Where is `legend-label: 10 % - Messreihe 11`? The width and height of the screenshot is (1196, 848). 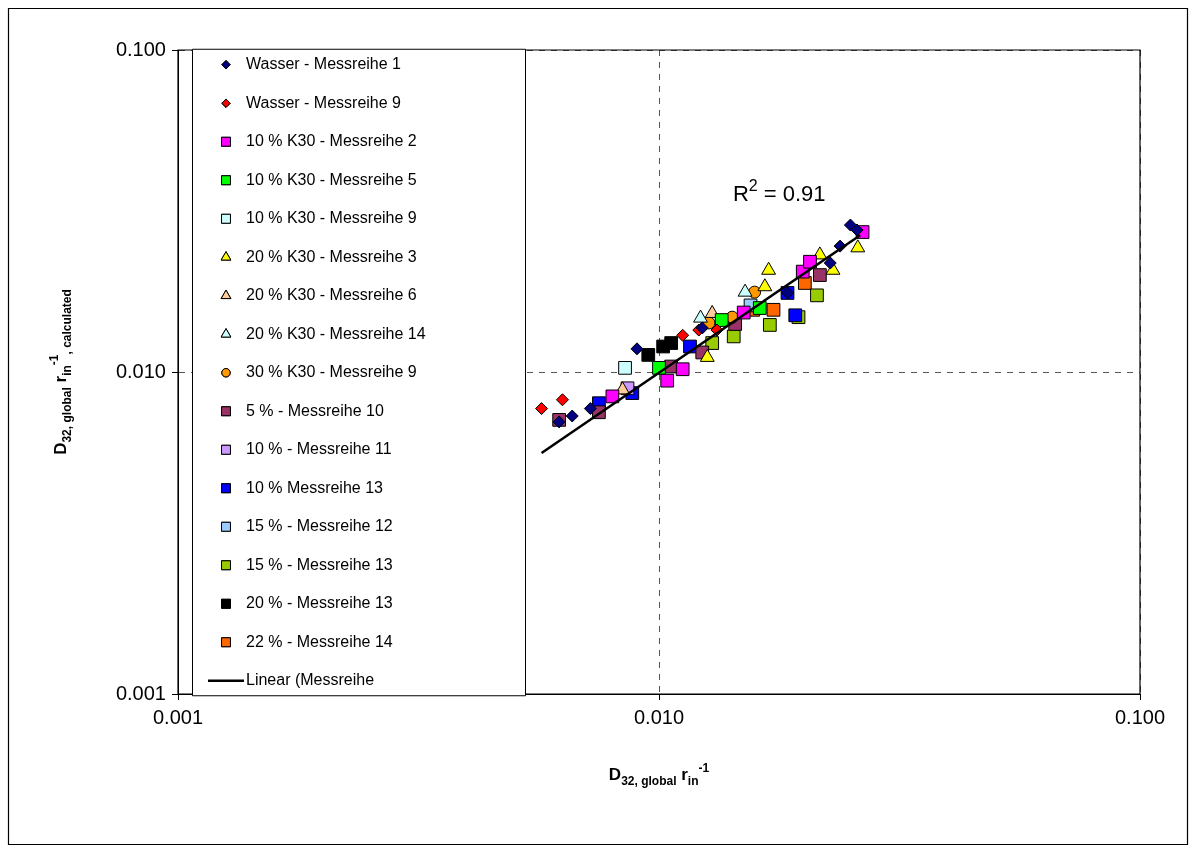
legend-label: 10 % - Messreihe 11 is located at coordinates (319, 449).